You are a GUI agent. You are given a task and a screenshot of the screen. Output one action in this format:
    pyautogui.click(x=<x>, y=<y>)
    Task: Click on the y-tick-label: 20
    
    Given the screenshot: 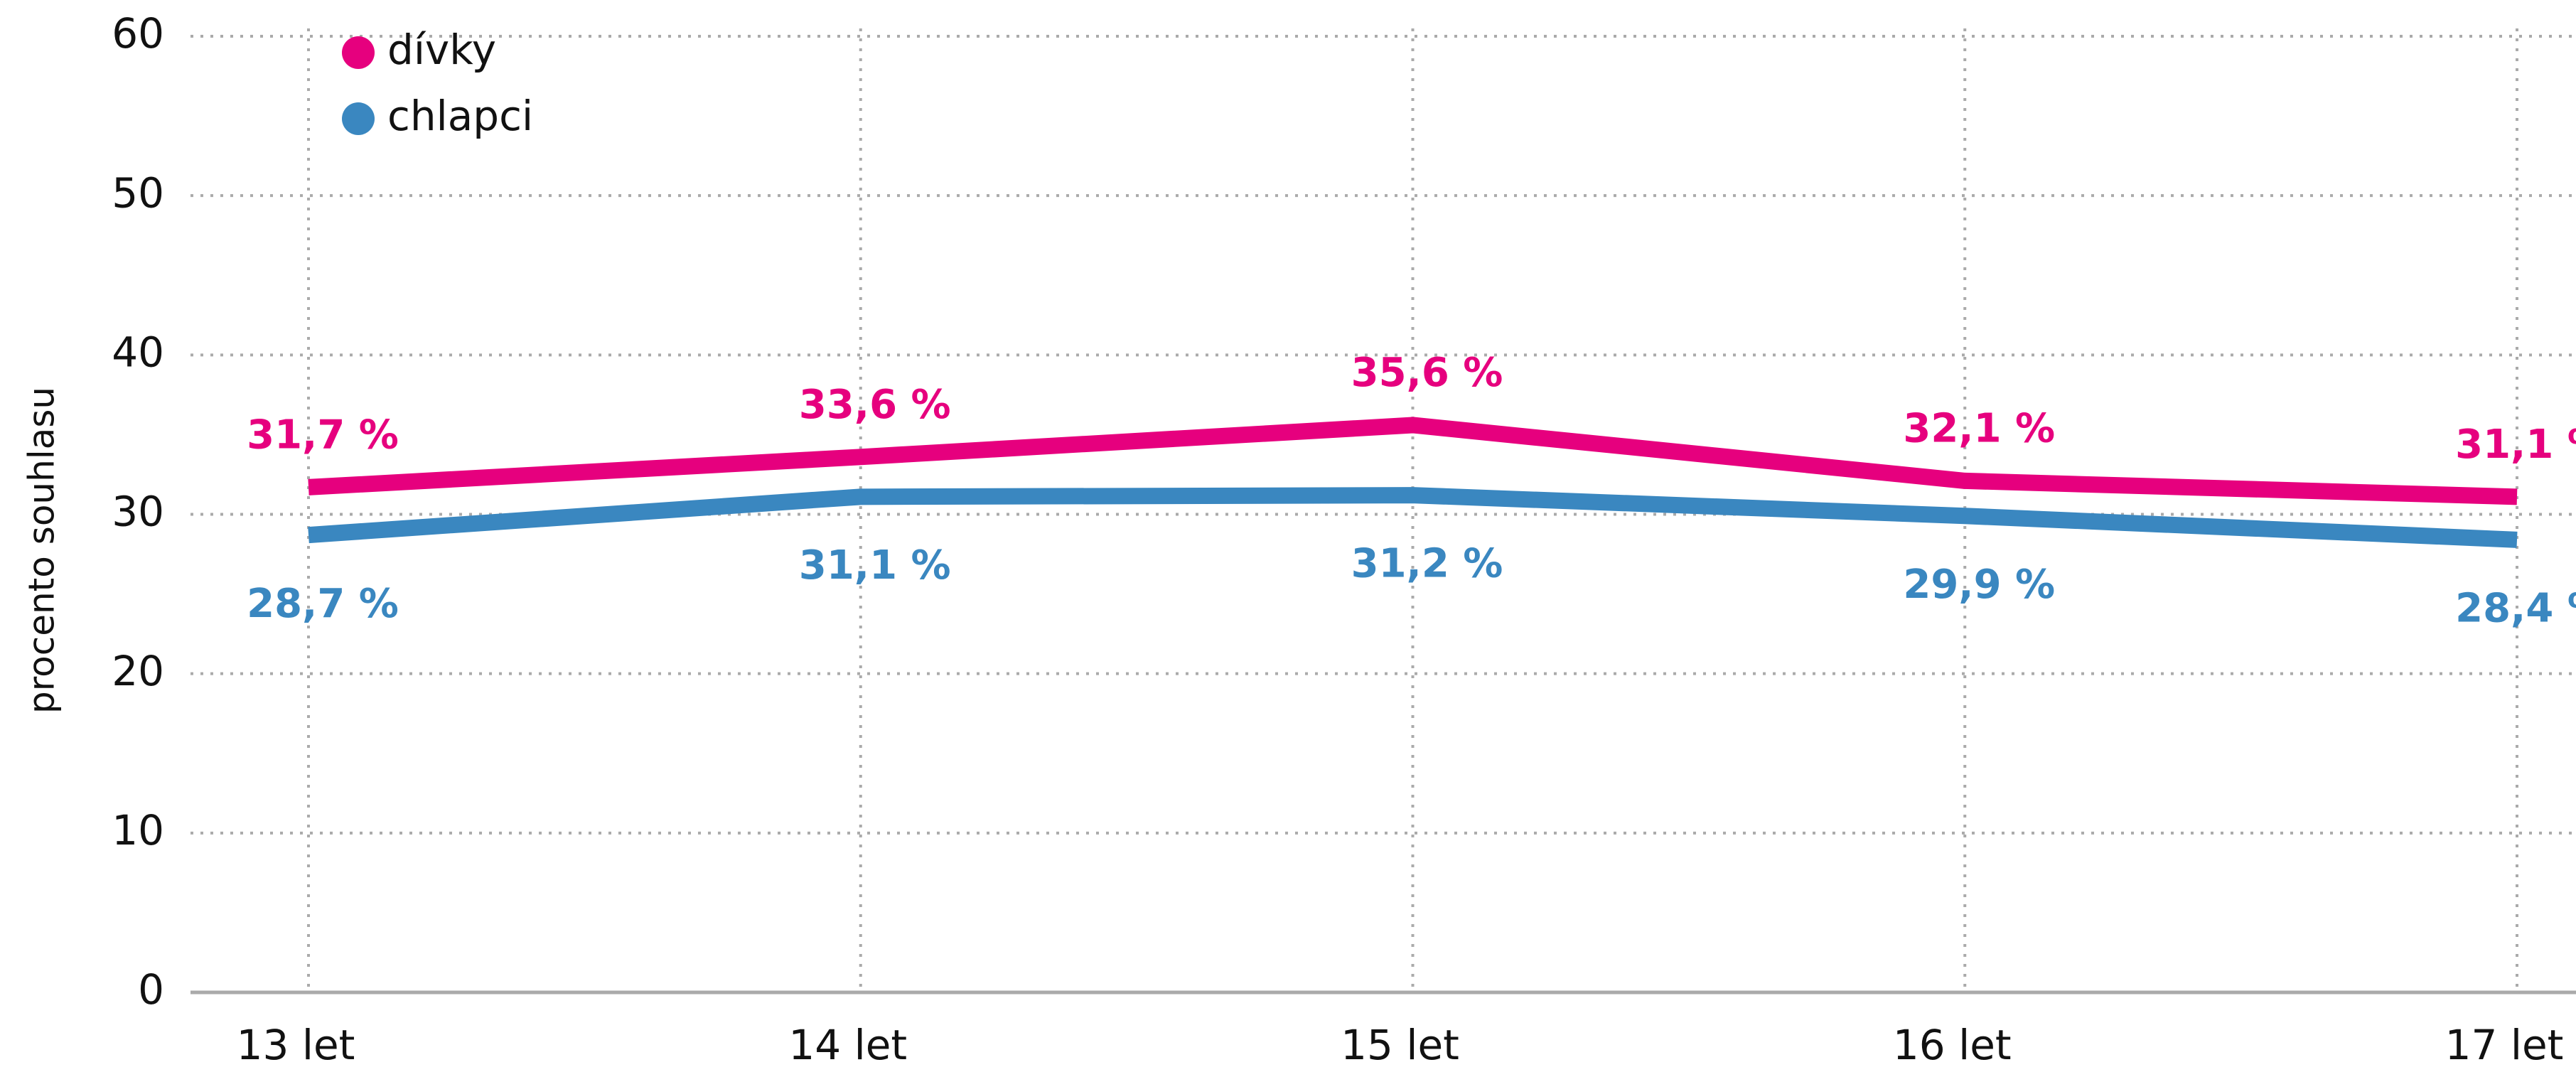 What is the action you would take?
    pyautogui.click(x=138, y=671)
    